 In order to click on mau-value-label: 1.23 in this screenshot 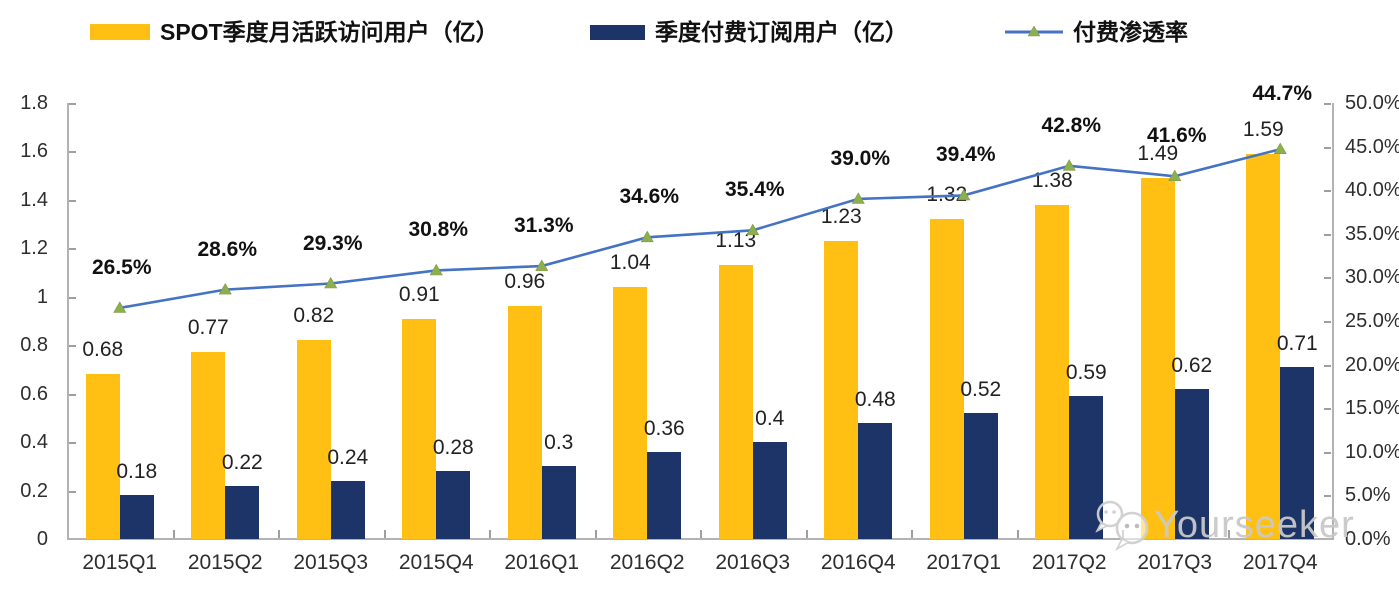, I will do `click(841, 217)`.